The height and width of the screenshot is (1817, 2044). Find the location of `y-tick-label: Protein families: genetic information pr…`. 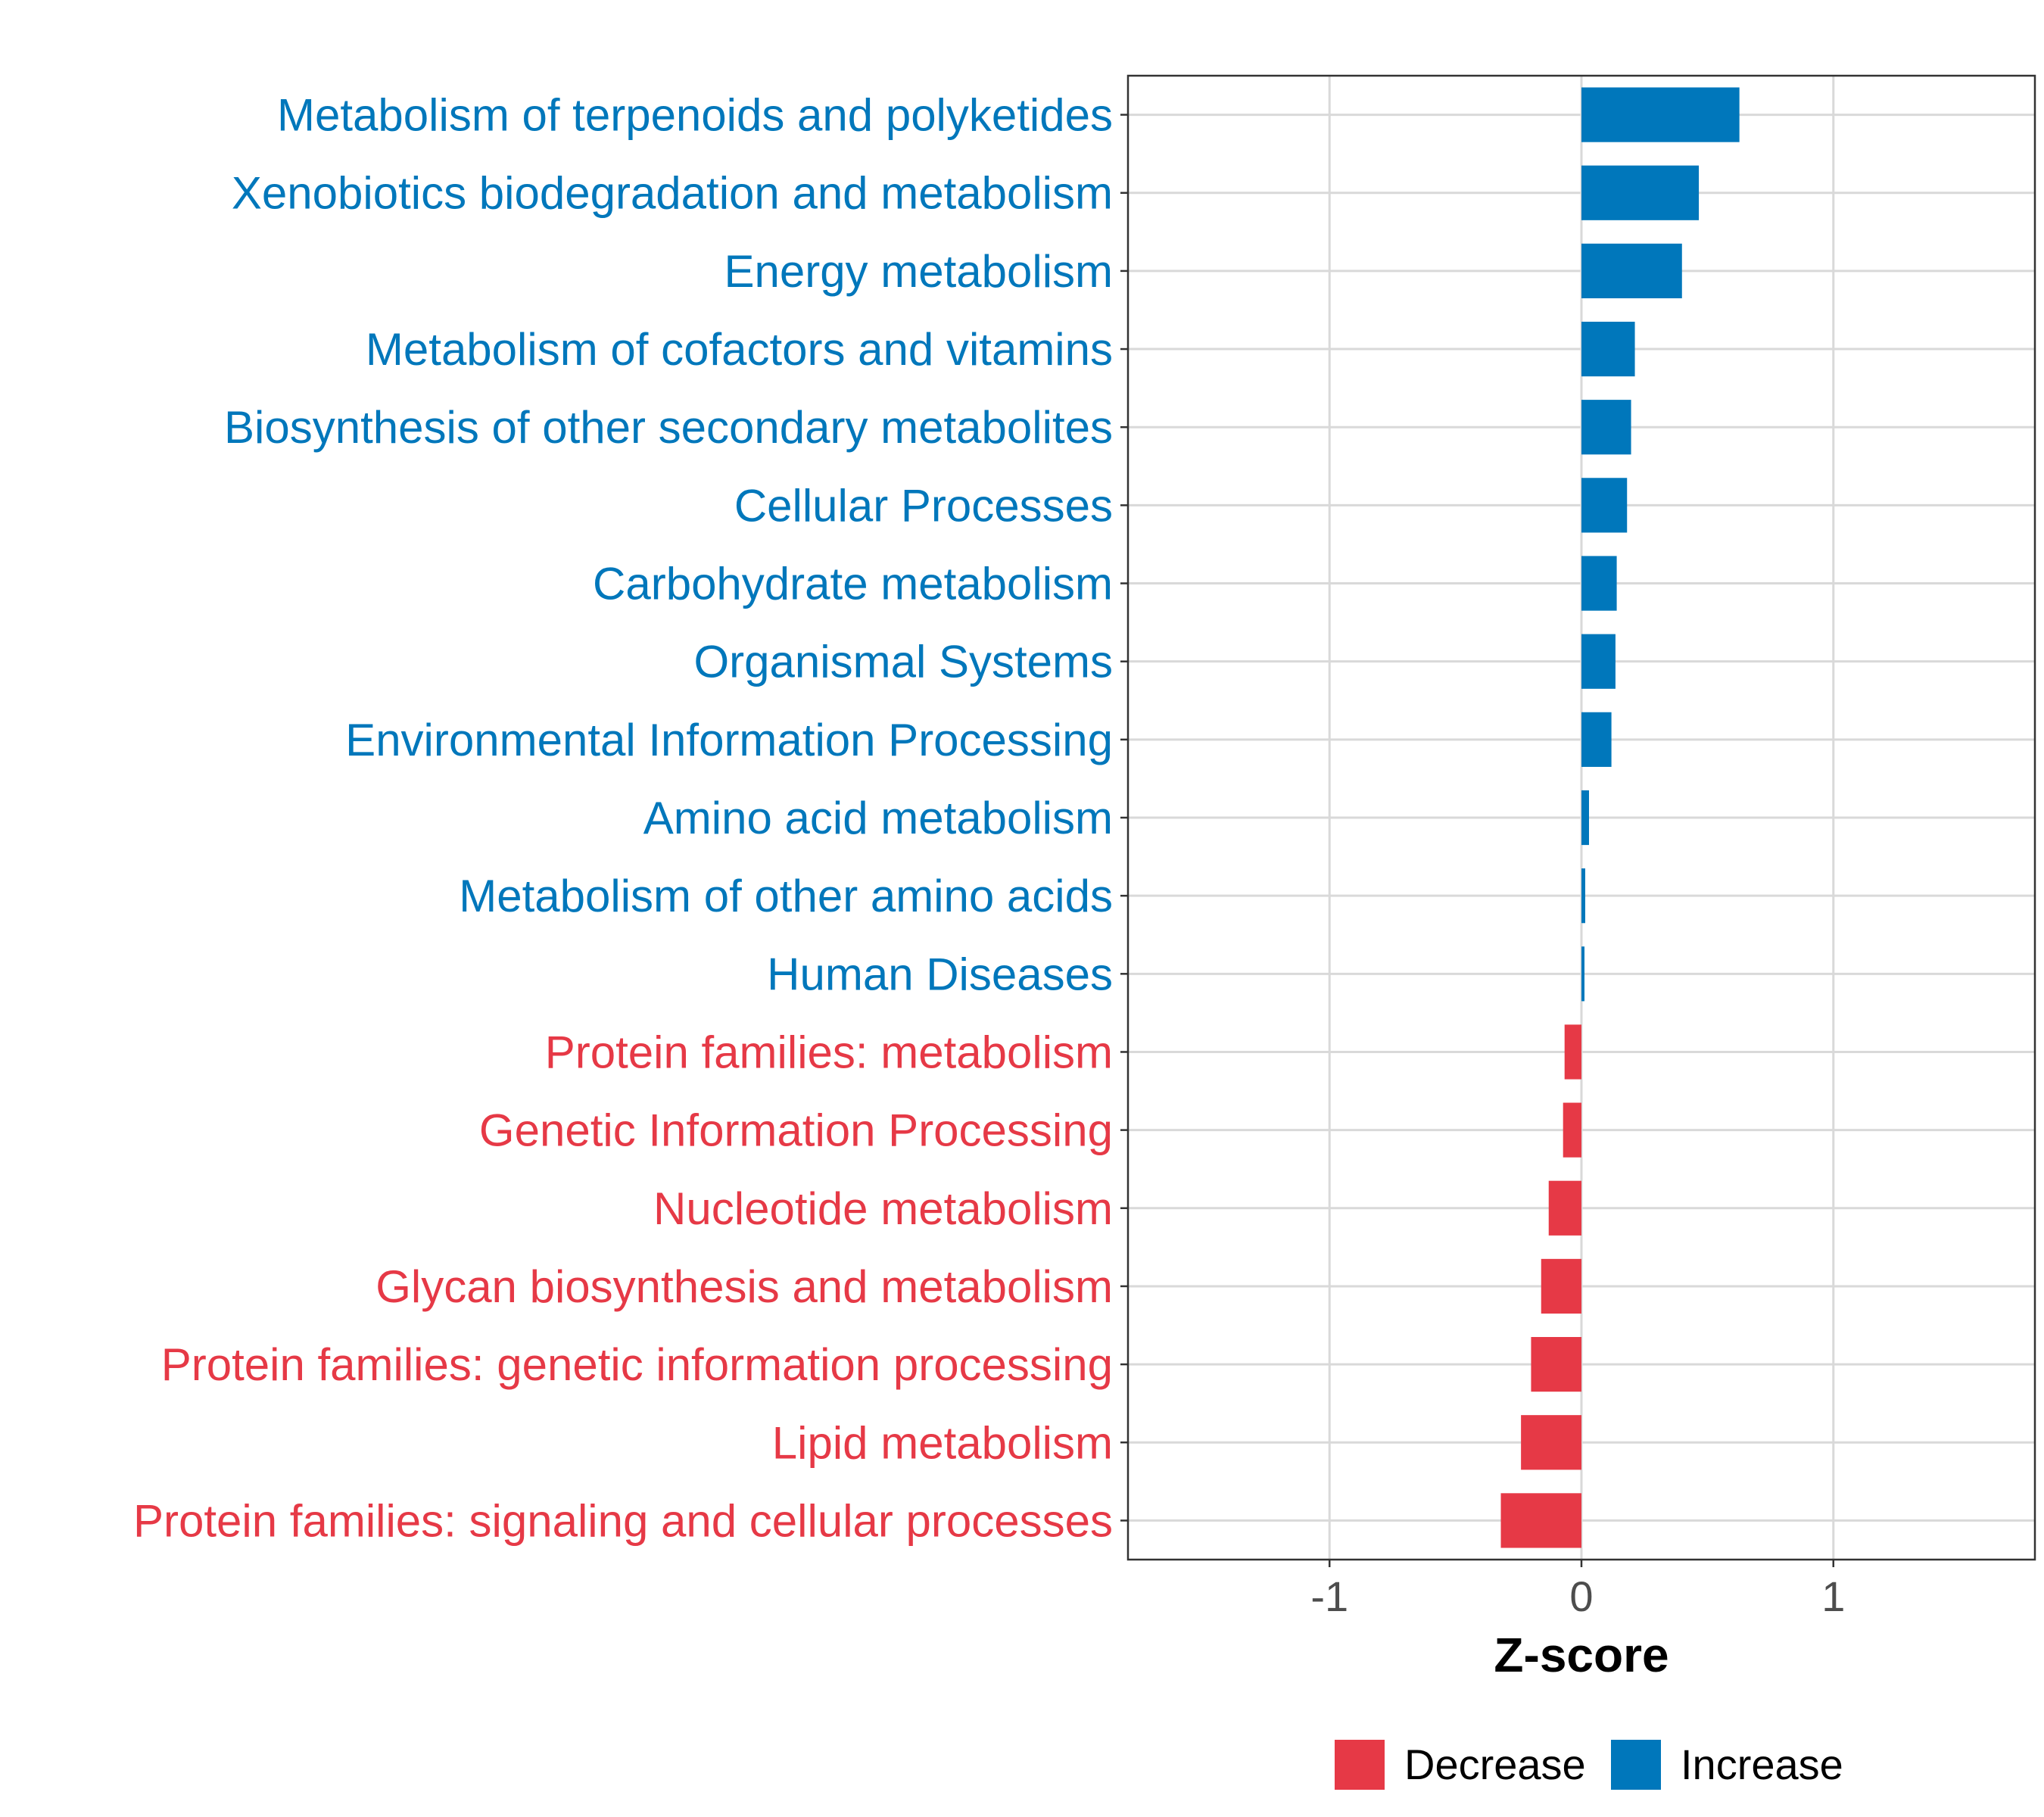

y-tick-label: Protein families: genetic information pr… is located at coordinates (637, 1364).